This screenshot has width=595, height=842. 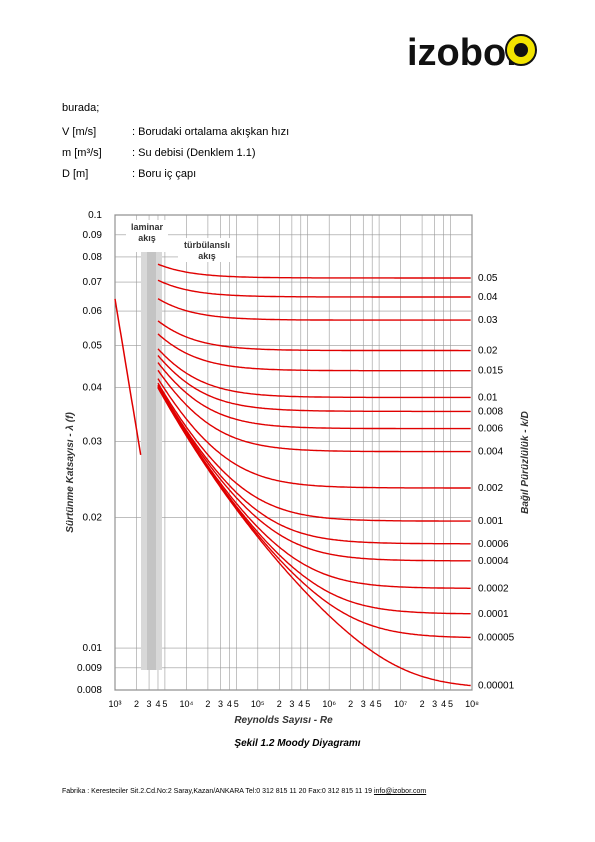 What do you see at coordinates (329, 704) in the screenshot?
I see `x-tick-label: 10⁶` at bounding box center [329, 704].